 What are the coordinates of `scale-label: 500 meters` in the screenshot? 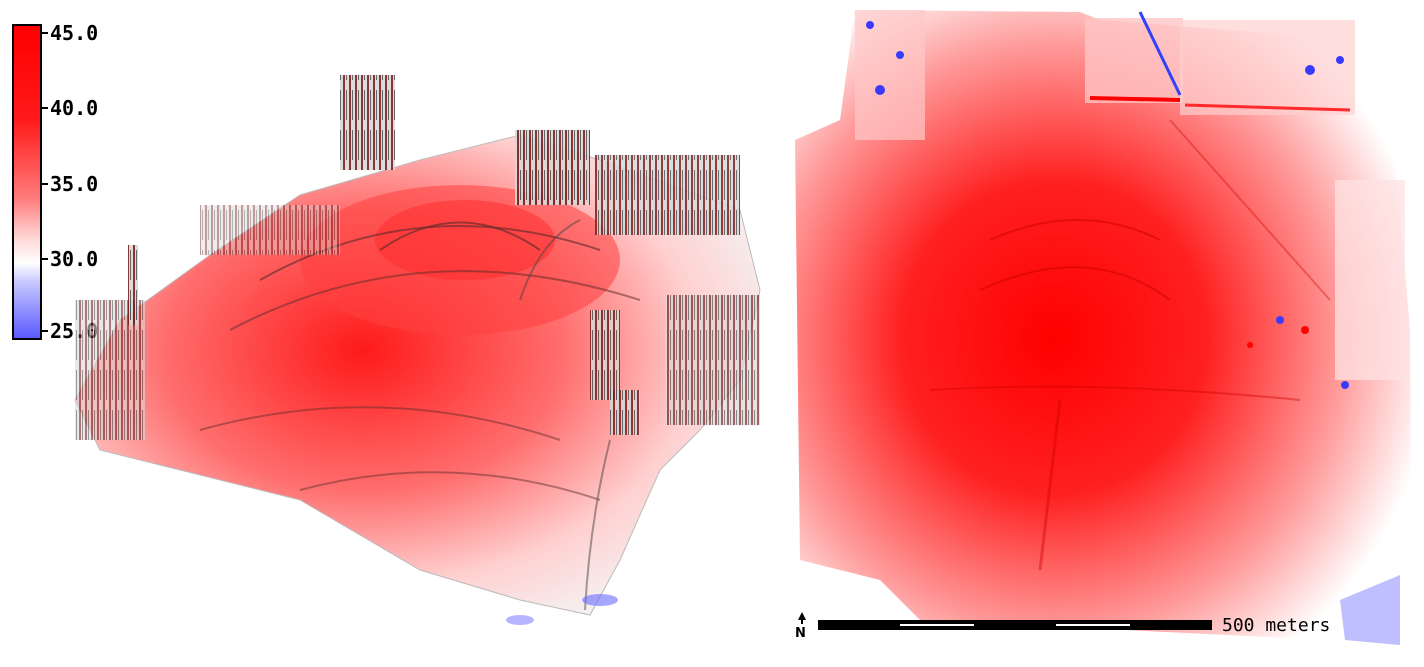 It's located at (1276, 625).